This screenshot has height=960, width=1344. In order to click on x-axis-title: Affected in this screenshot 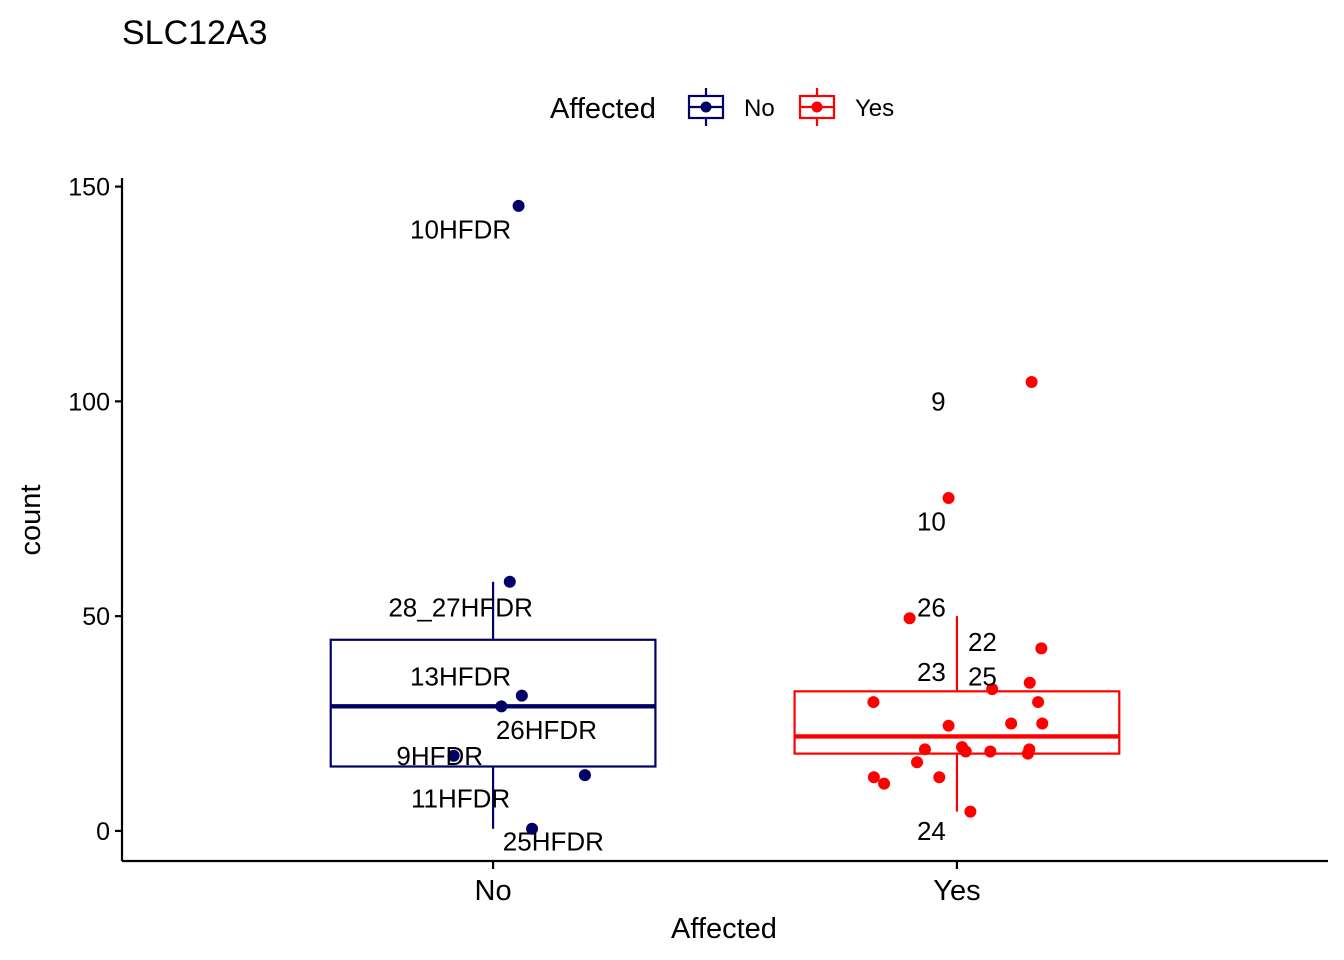, I will do `click(724, 929)`.